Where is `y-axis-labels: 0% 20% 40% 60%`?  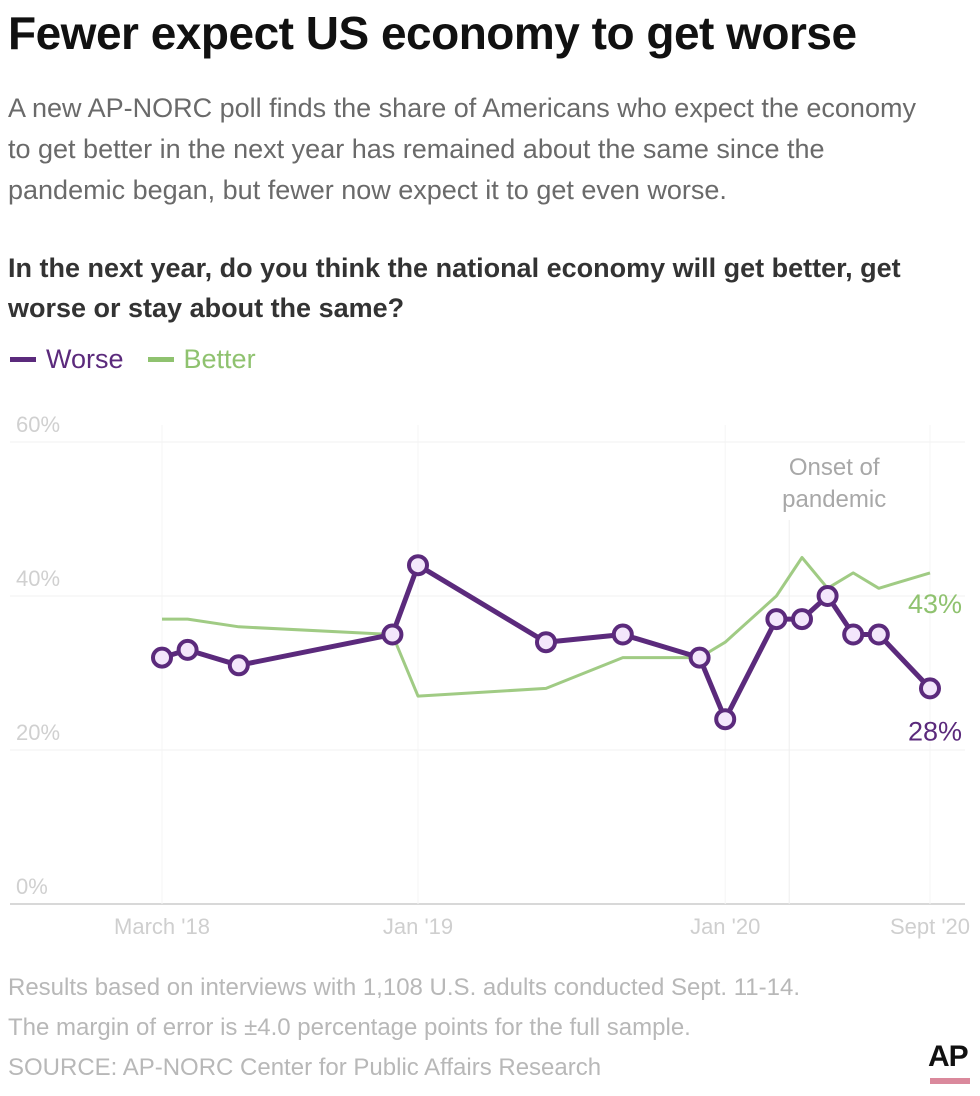
y-axis-labels: 0% 20% 40% 60% is located at coordinates (38, 655).